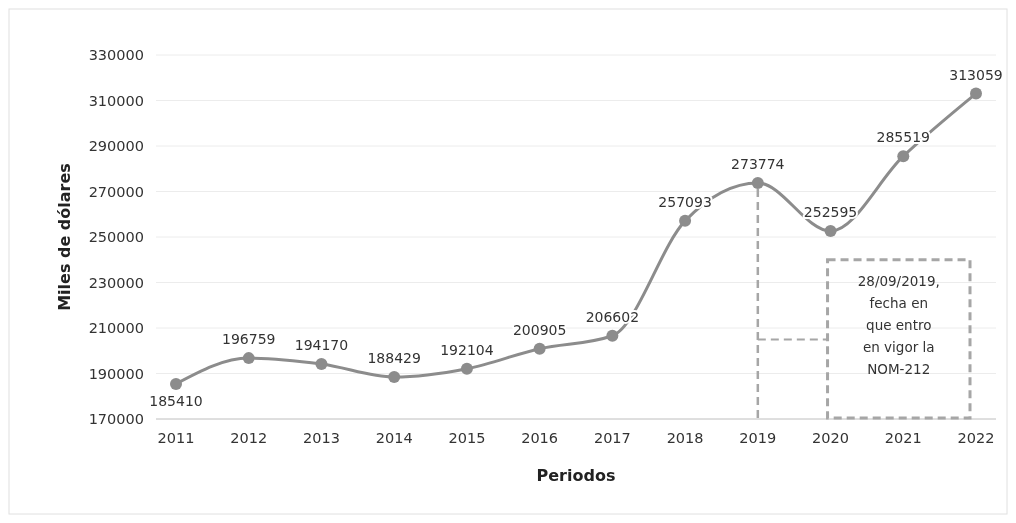  Describe the element at coordinates (116, 146) in the screenshot. I see `y-tick-label: 290000` at that location.